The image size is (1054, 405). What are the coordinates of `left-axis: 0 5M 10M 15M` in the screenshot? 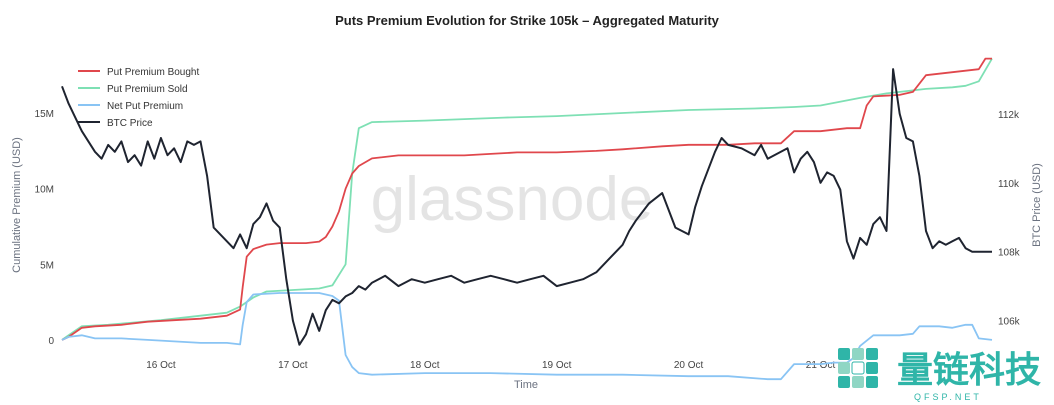 It's located at (45, 228).